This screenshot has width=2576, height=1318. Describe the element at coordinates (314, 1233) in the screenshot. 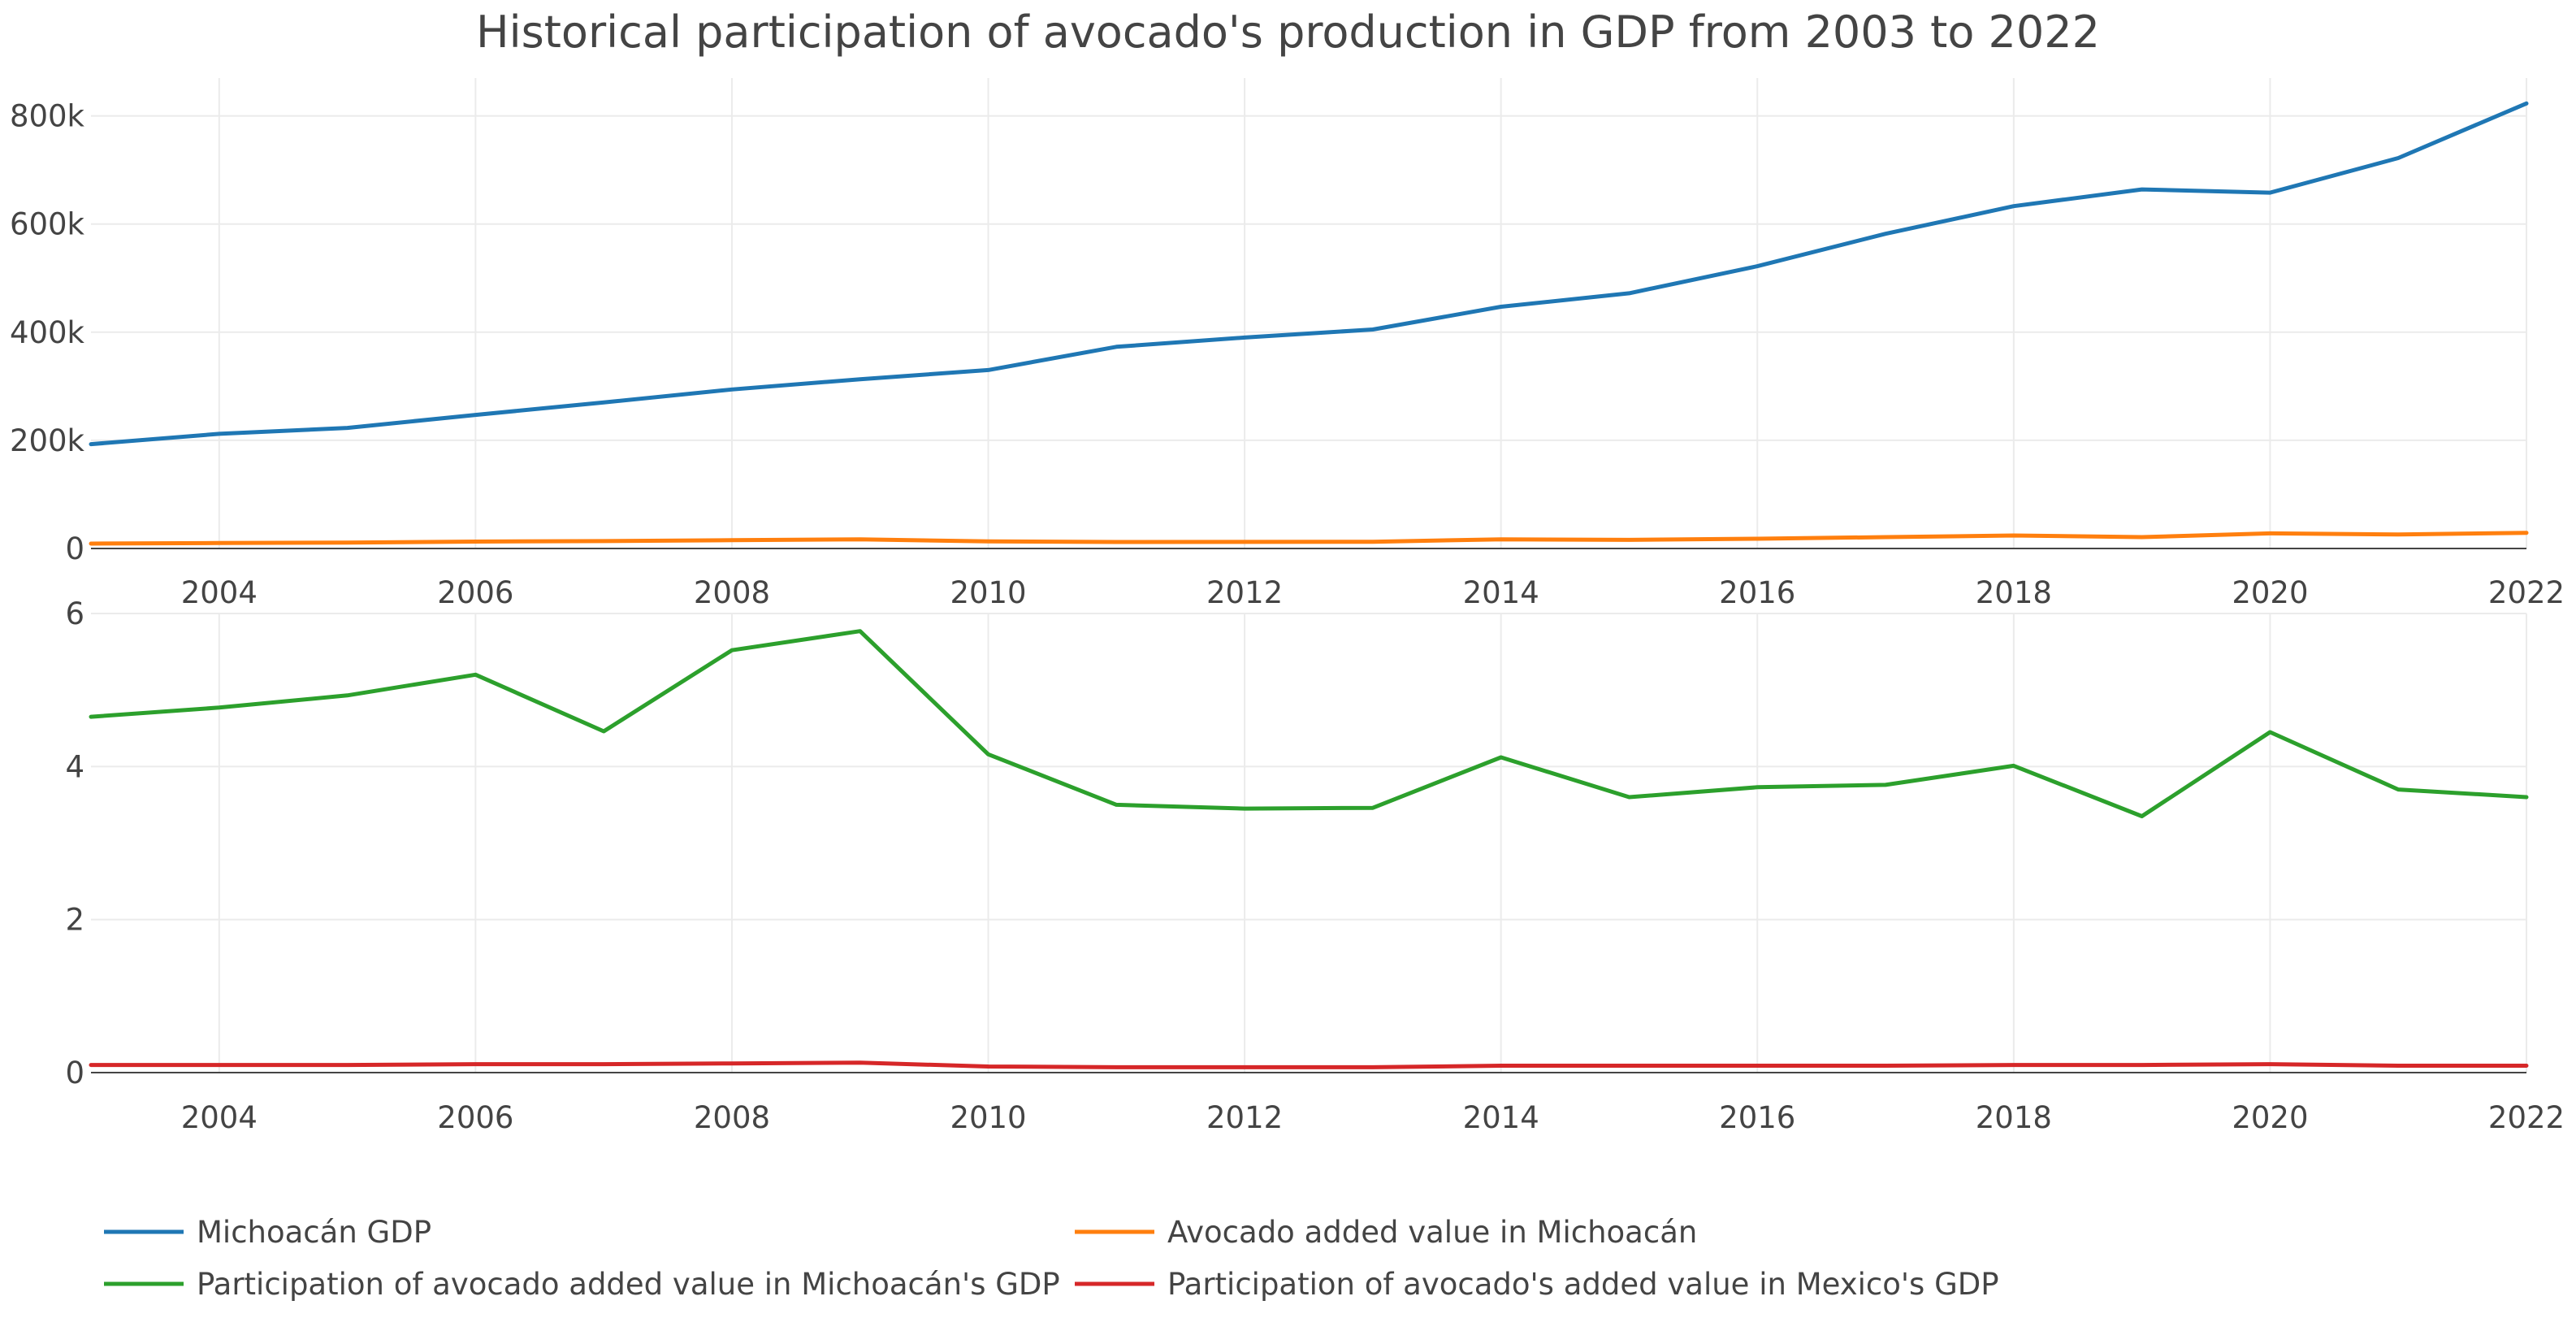

I see `legend-label: Michoacán GDP` at that location.